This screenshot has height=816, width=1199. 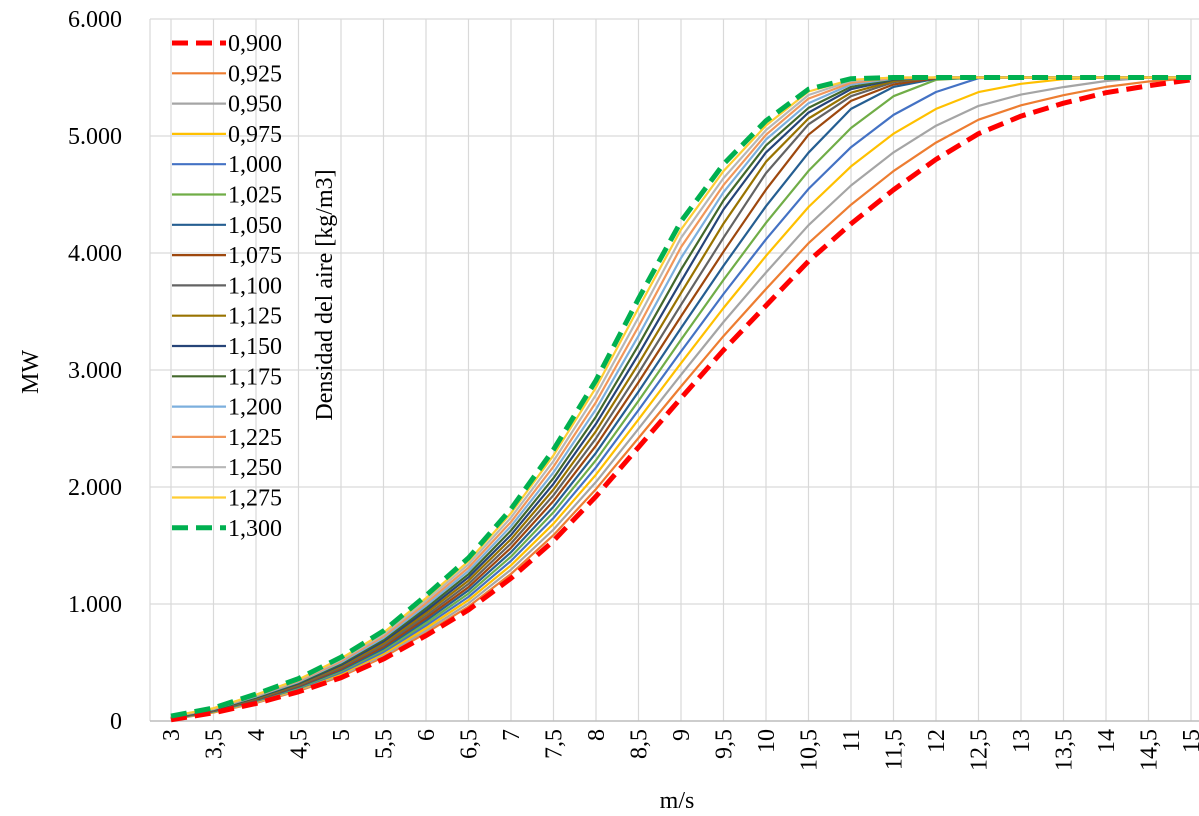 I want to click on x-tick-label: 14,5, so click(x=1150, y=750).